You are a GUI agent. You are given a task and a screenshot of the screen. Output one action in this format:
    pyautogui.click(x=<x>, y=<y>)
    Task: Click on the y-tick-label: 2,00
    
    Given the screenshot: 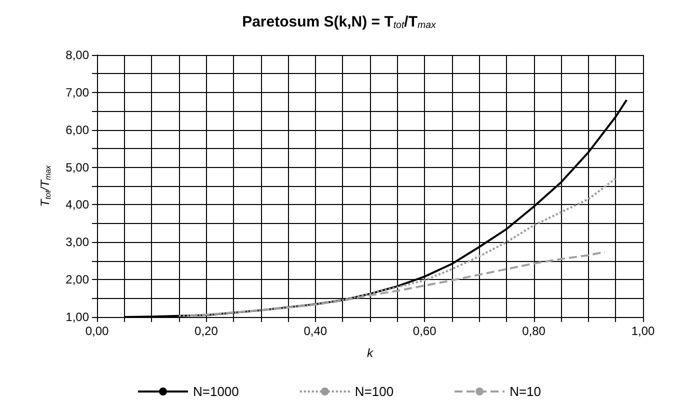 What is the action you would take?
    pyautogui.click(x=78, y=279)
    